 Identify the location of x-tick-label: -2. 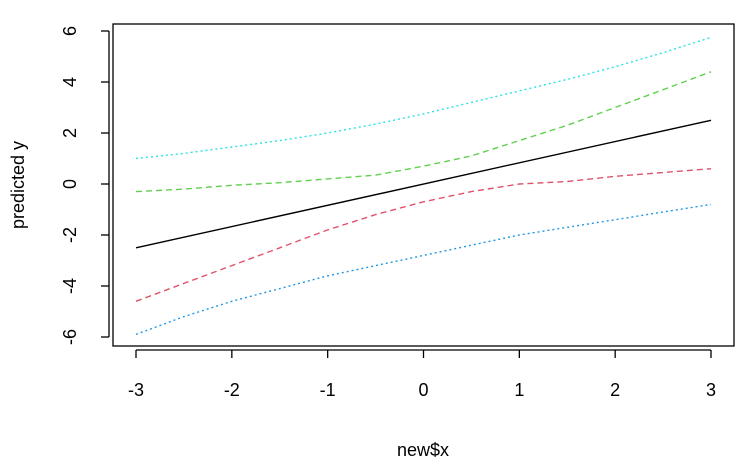
(232, 390).